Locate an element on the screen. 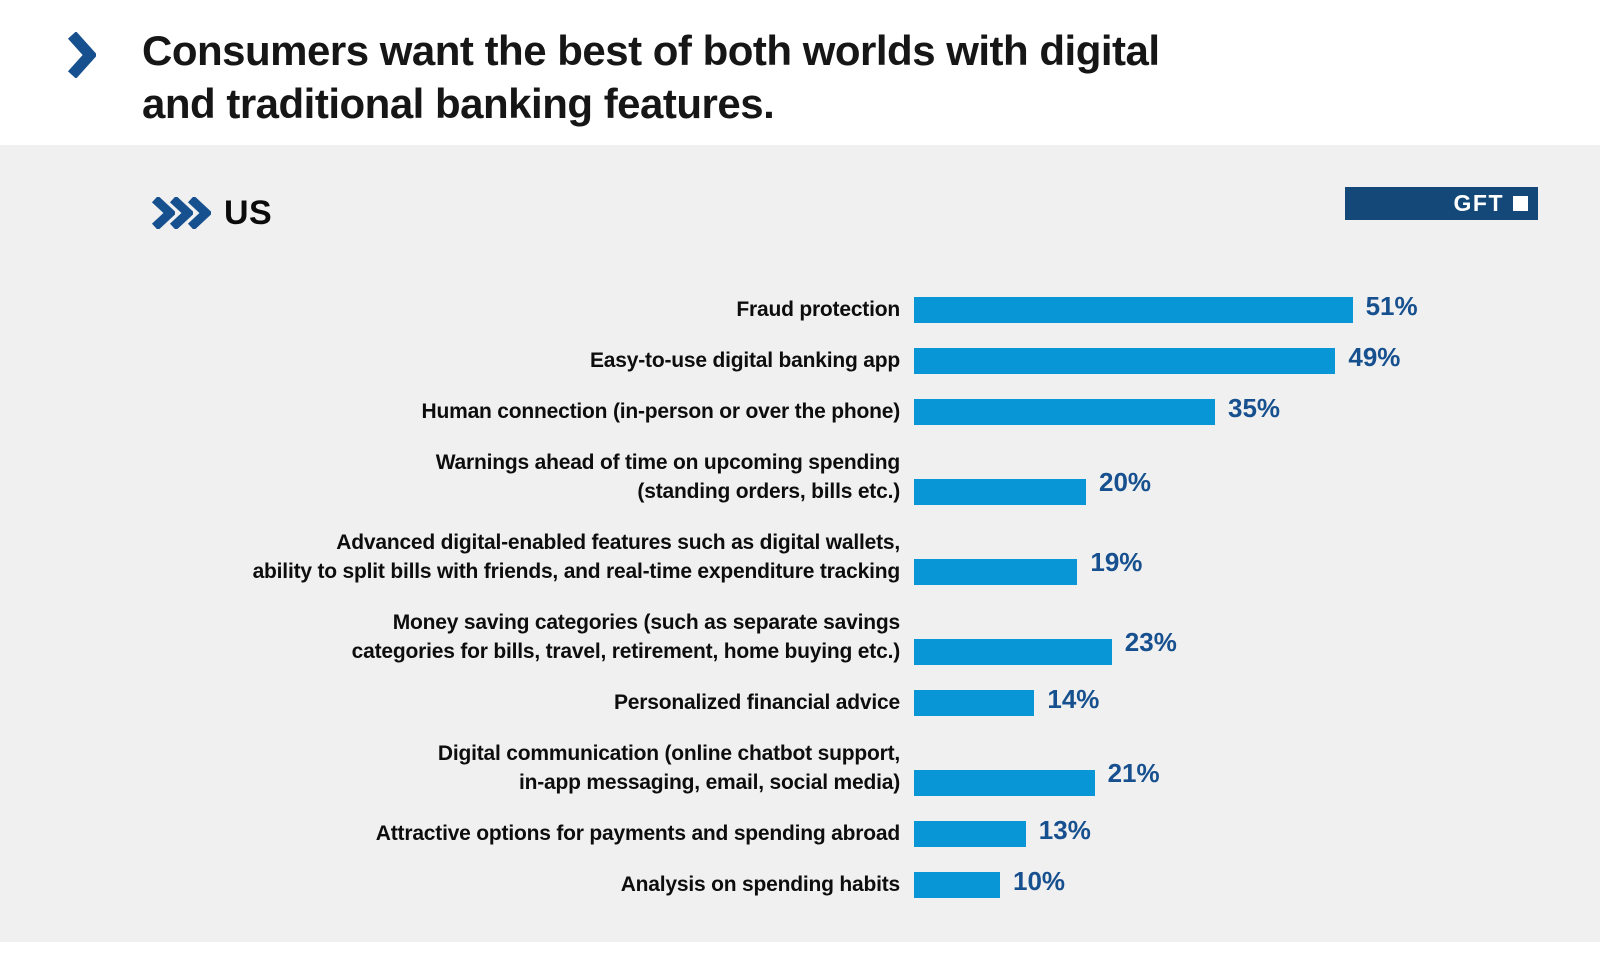 The width and height of the screenshot is (1600, 960). bar-track: 35% is located at coordinates (1097, 409).